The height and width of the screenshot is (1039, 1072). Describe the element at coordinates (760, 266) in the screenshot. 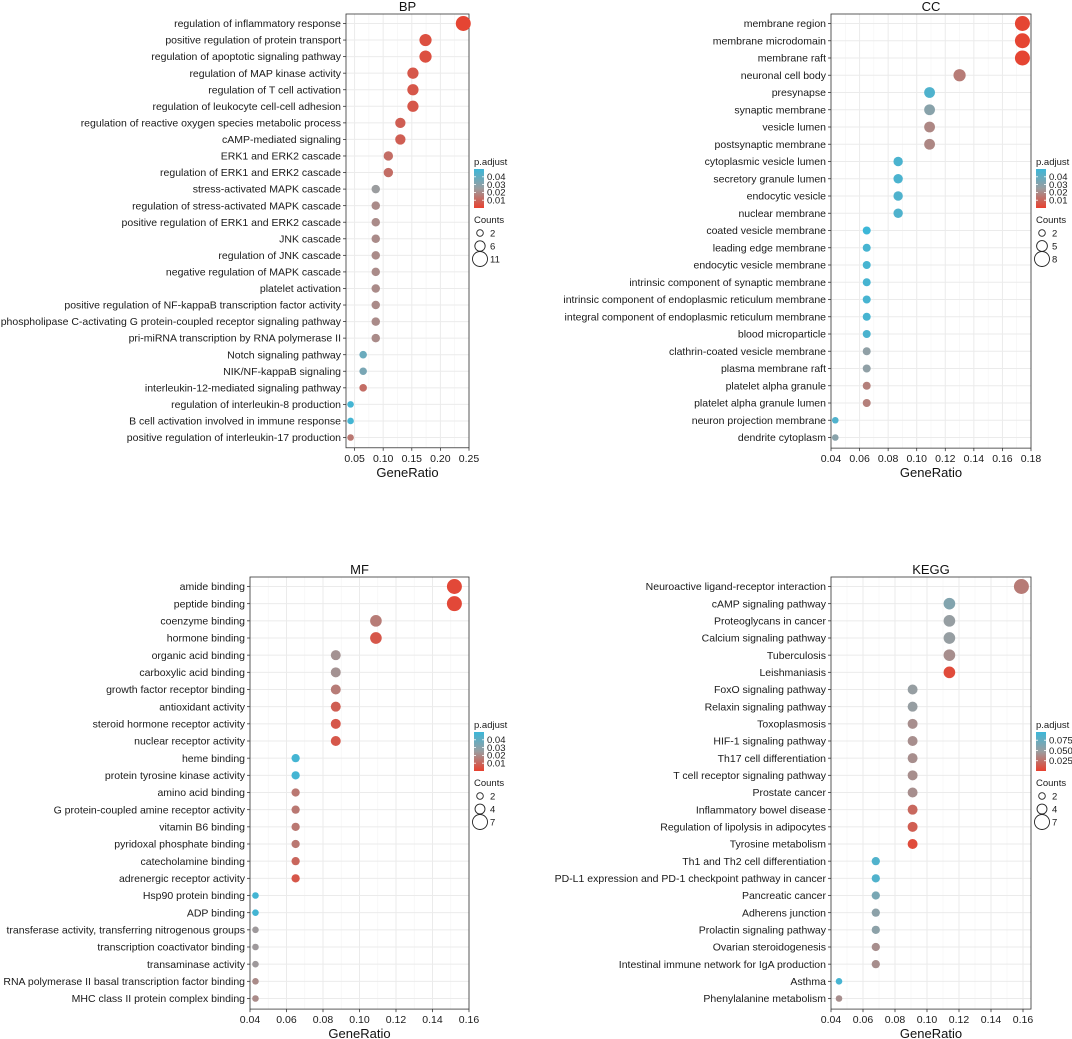

I see `term-label: endocytic vesicle membrane` at that location.